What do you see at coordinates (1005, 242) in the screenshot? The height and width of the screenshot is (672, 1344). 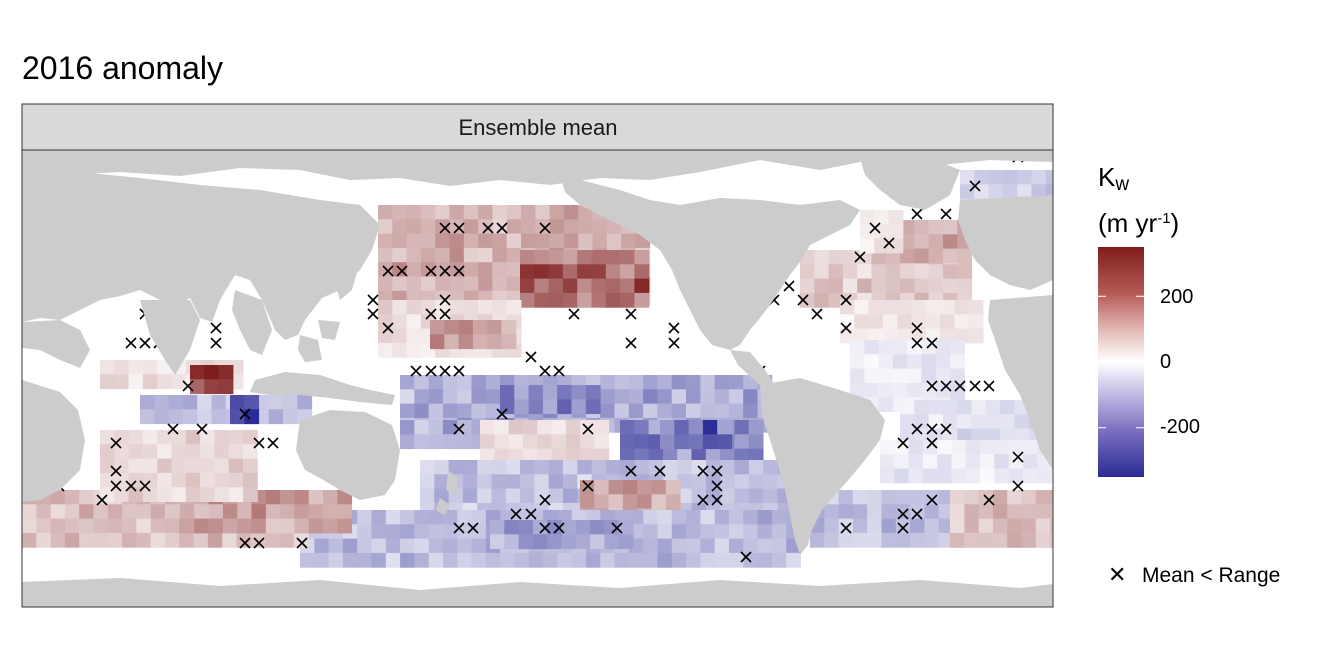 I see `europe-land` at bounding box center [1005, 242].